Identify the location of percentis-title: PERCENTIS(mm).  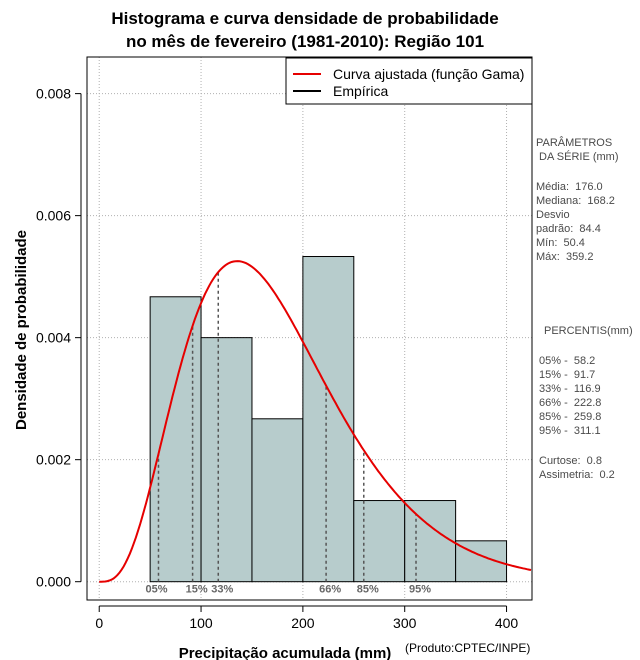
(588, 331).